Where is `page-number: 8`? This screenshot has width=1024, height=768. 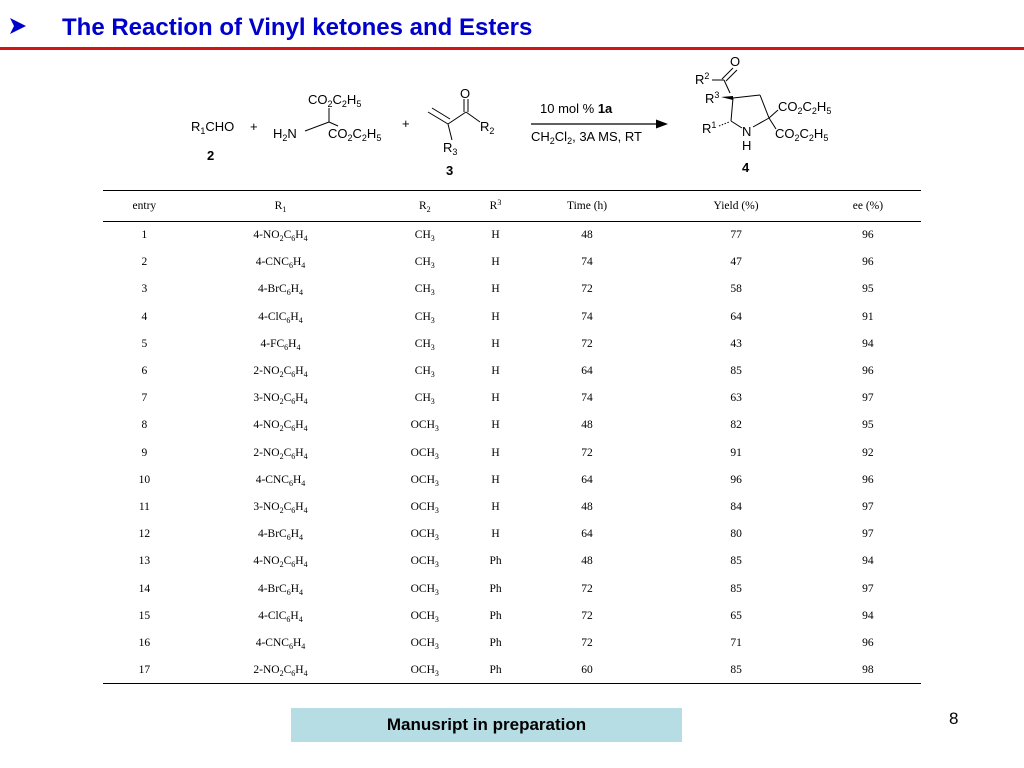
page-number: 8 is located at coordinates (954, 718).